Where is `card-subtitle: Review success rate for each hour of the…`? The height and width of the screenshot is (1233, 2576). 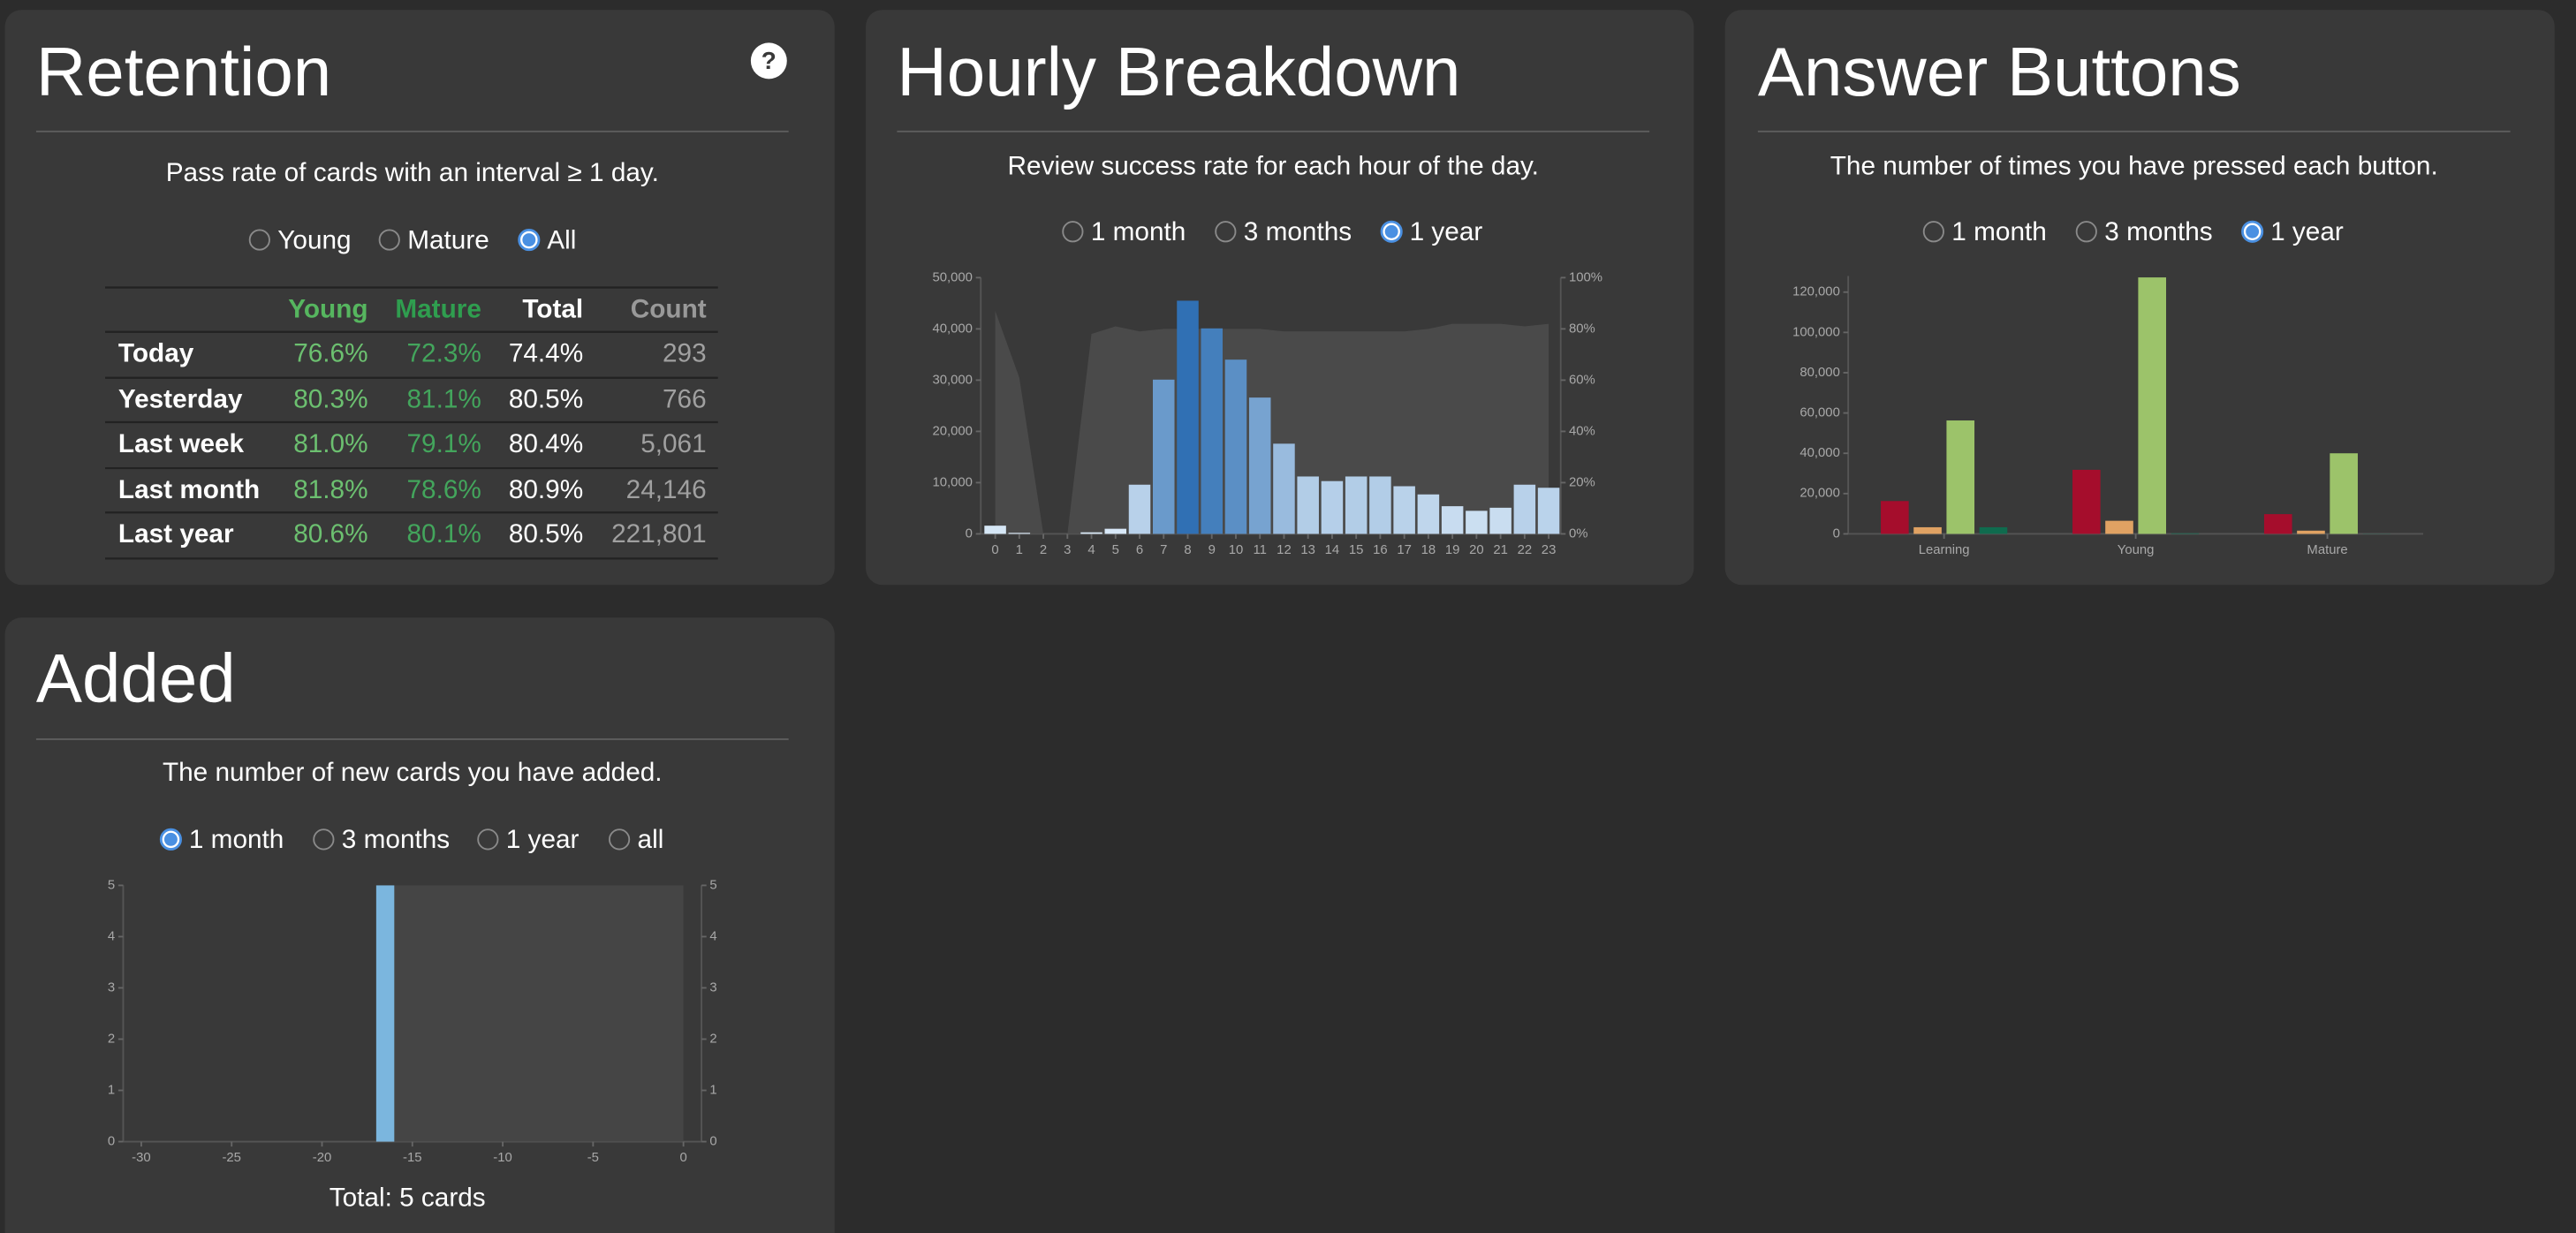
card-subtitle: Review success rate for each hour of the… is located at coordinates (1274, 166).